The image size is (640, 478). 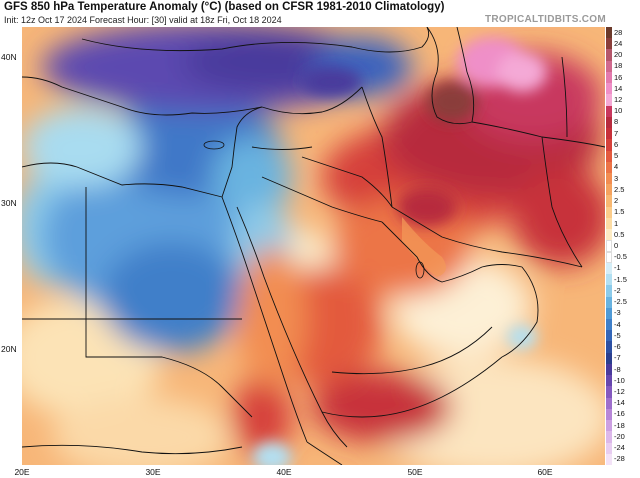 What do you see at coordinates (623, 66) in the screenshot?
I see `colorbar-level: 18` at bounding box center [623, 66].